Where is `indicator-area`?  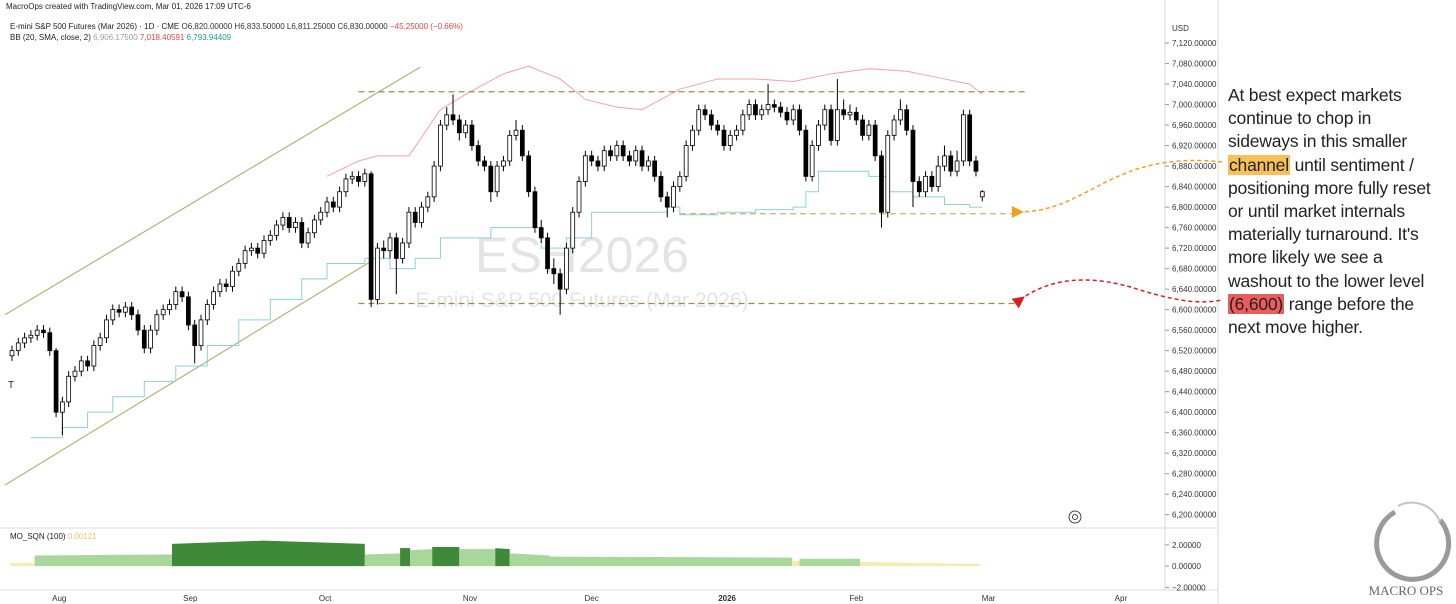 indicator-area is located at coordinates (495, 553).